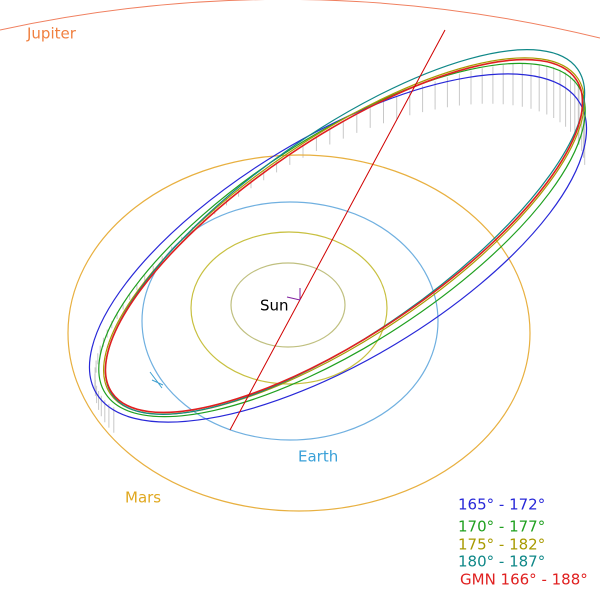  I want to click on earth-direction-arrow, so click(156, 380).